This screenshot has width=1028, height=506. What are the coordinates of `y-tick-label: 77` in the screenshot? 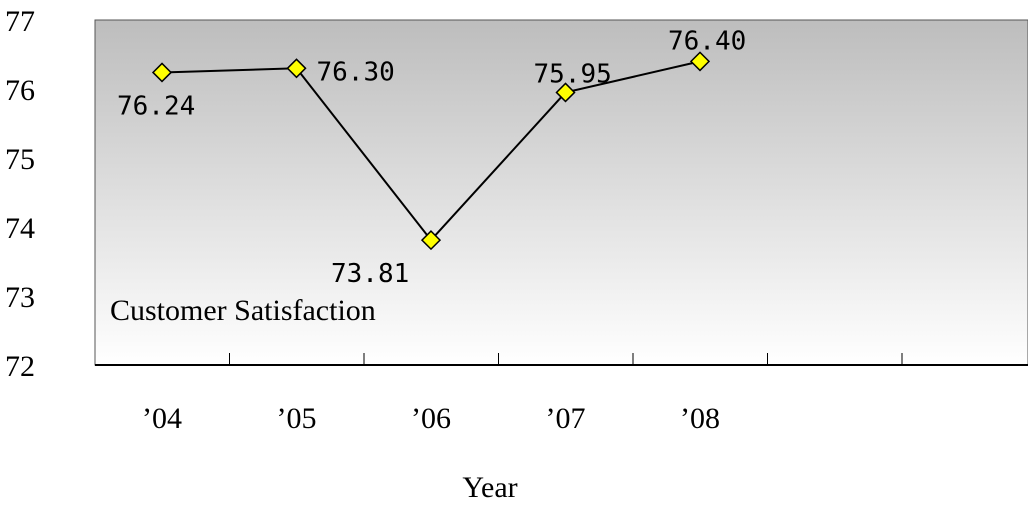 It's located at (20, 21).